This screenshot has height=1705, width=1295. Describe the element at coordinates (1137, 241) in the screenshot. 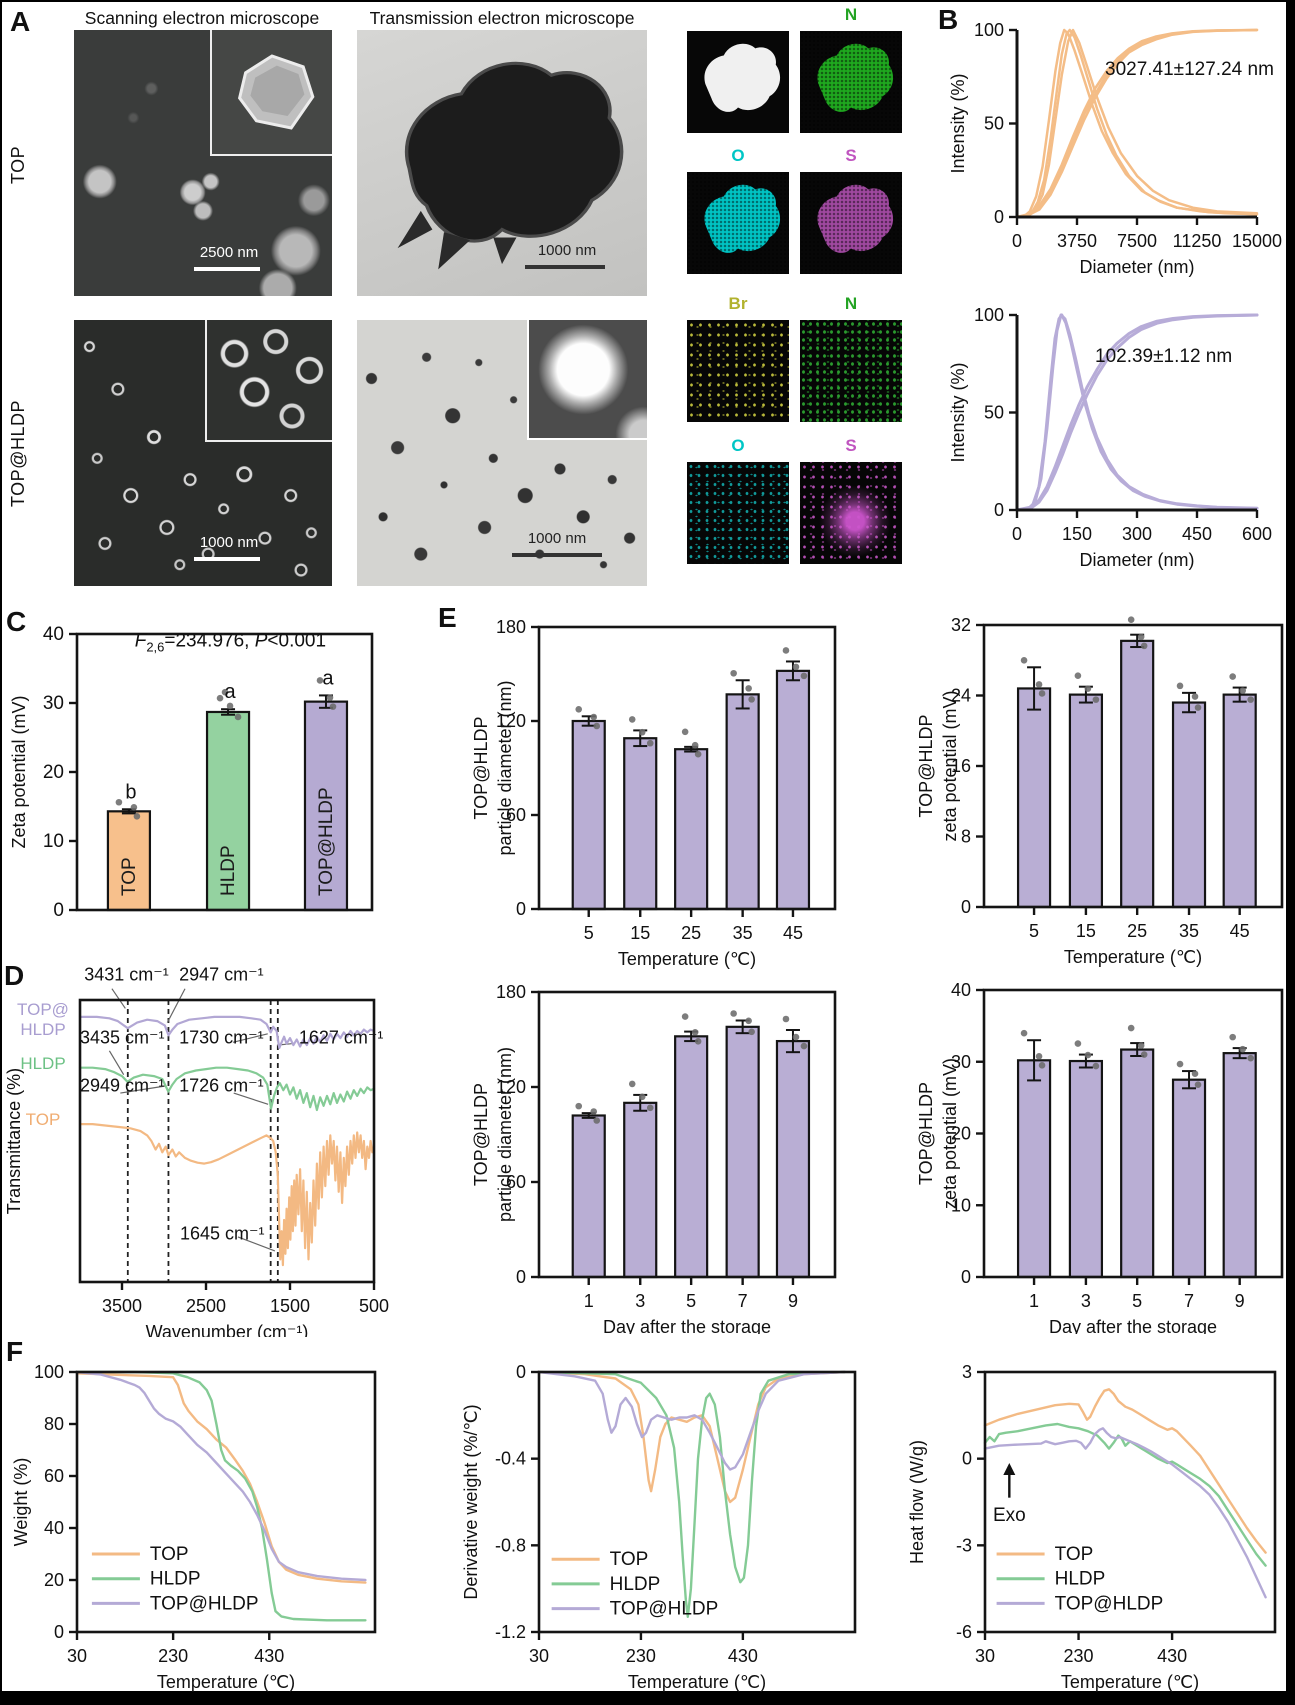

I see `svg-text: 7500` at that location.